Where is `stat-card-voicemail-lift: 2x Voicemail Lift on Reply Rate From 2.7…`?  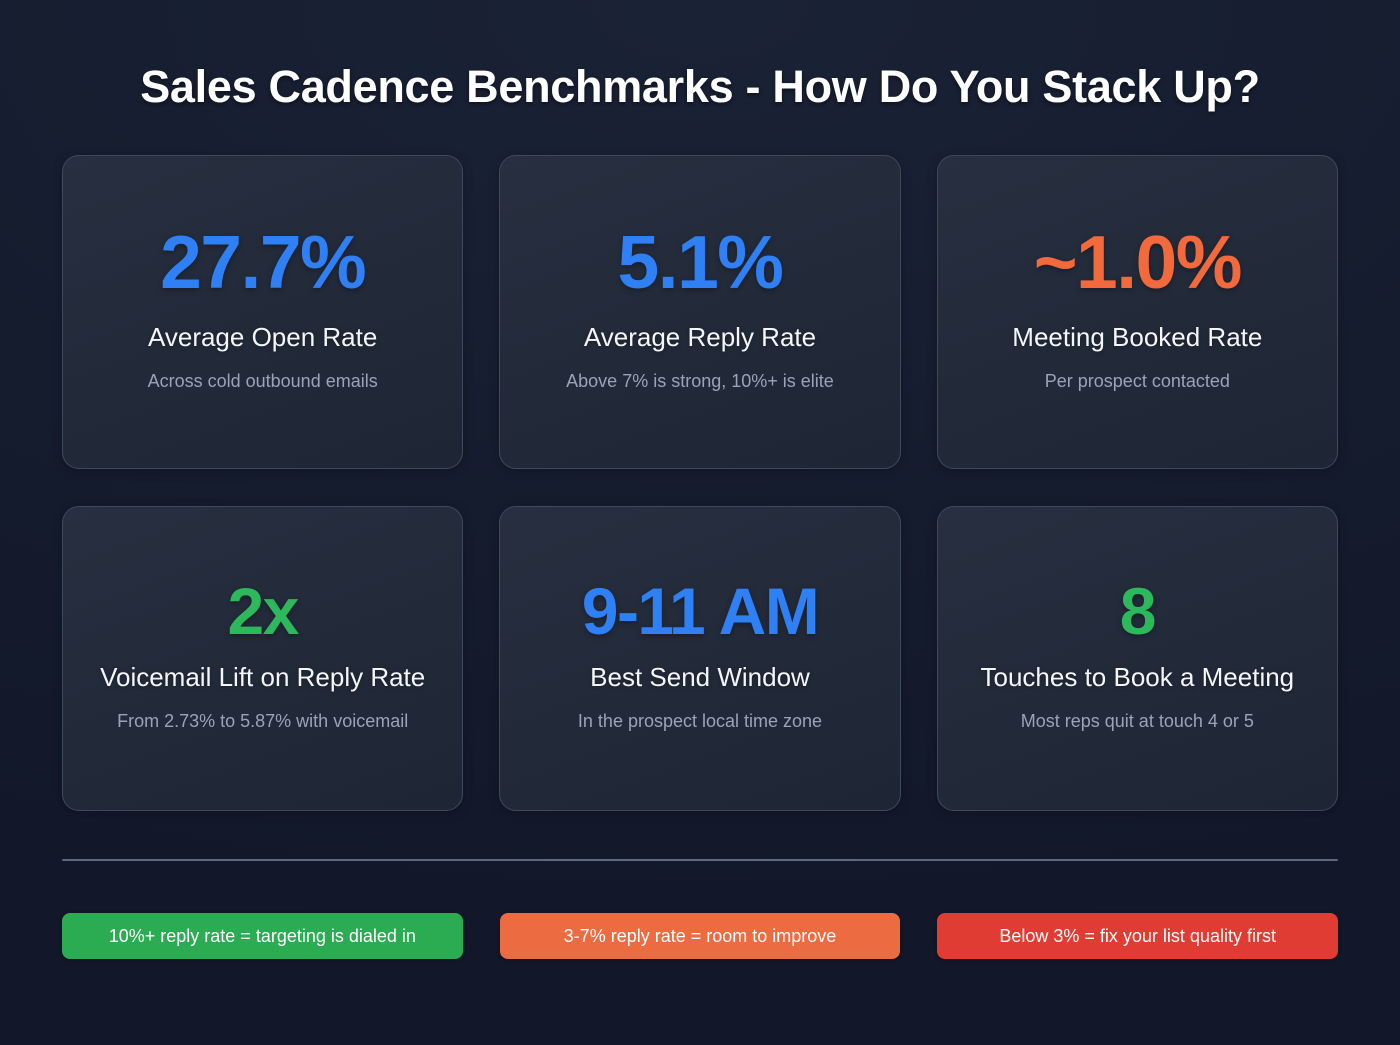 stat-card-voicemail-lift: 2x Voicemail Lift on Reply Rate From 2.7… is located at coordinates (263, 658).